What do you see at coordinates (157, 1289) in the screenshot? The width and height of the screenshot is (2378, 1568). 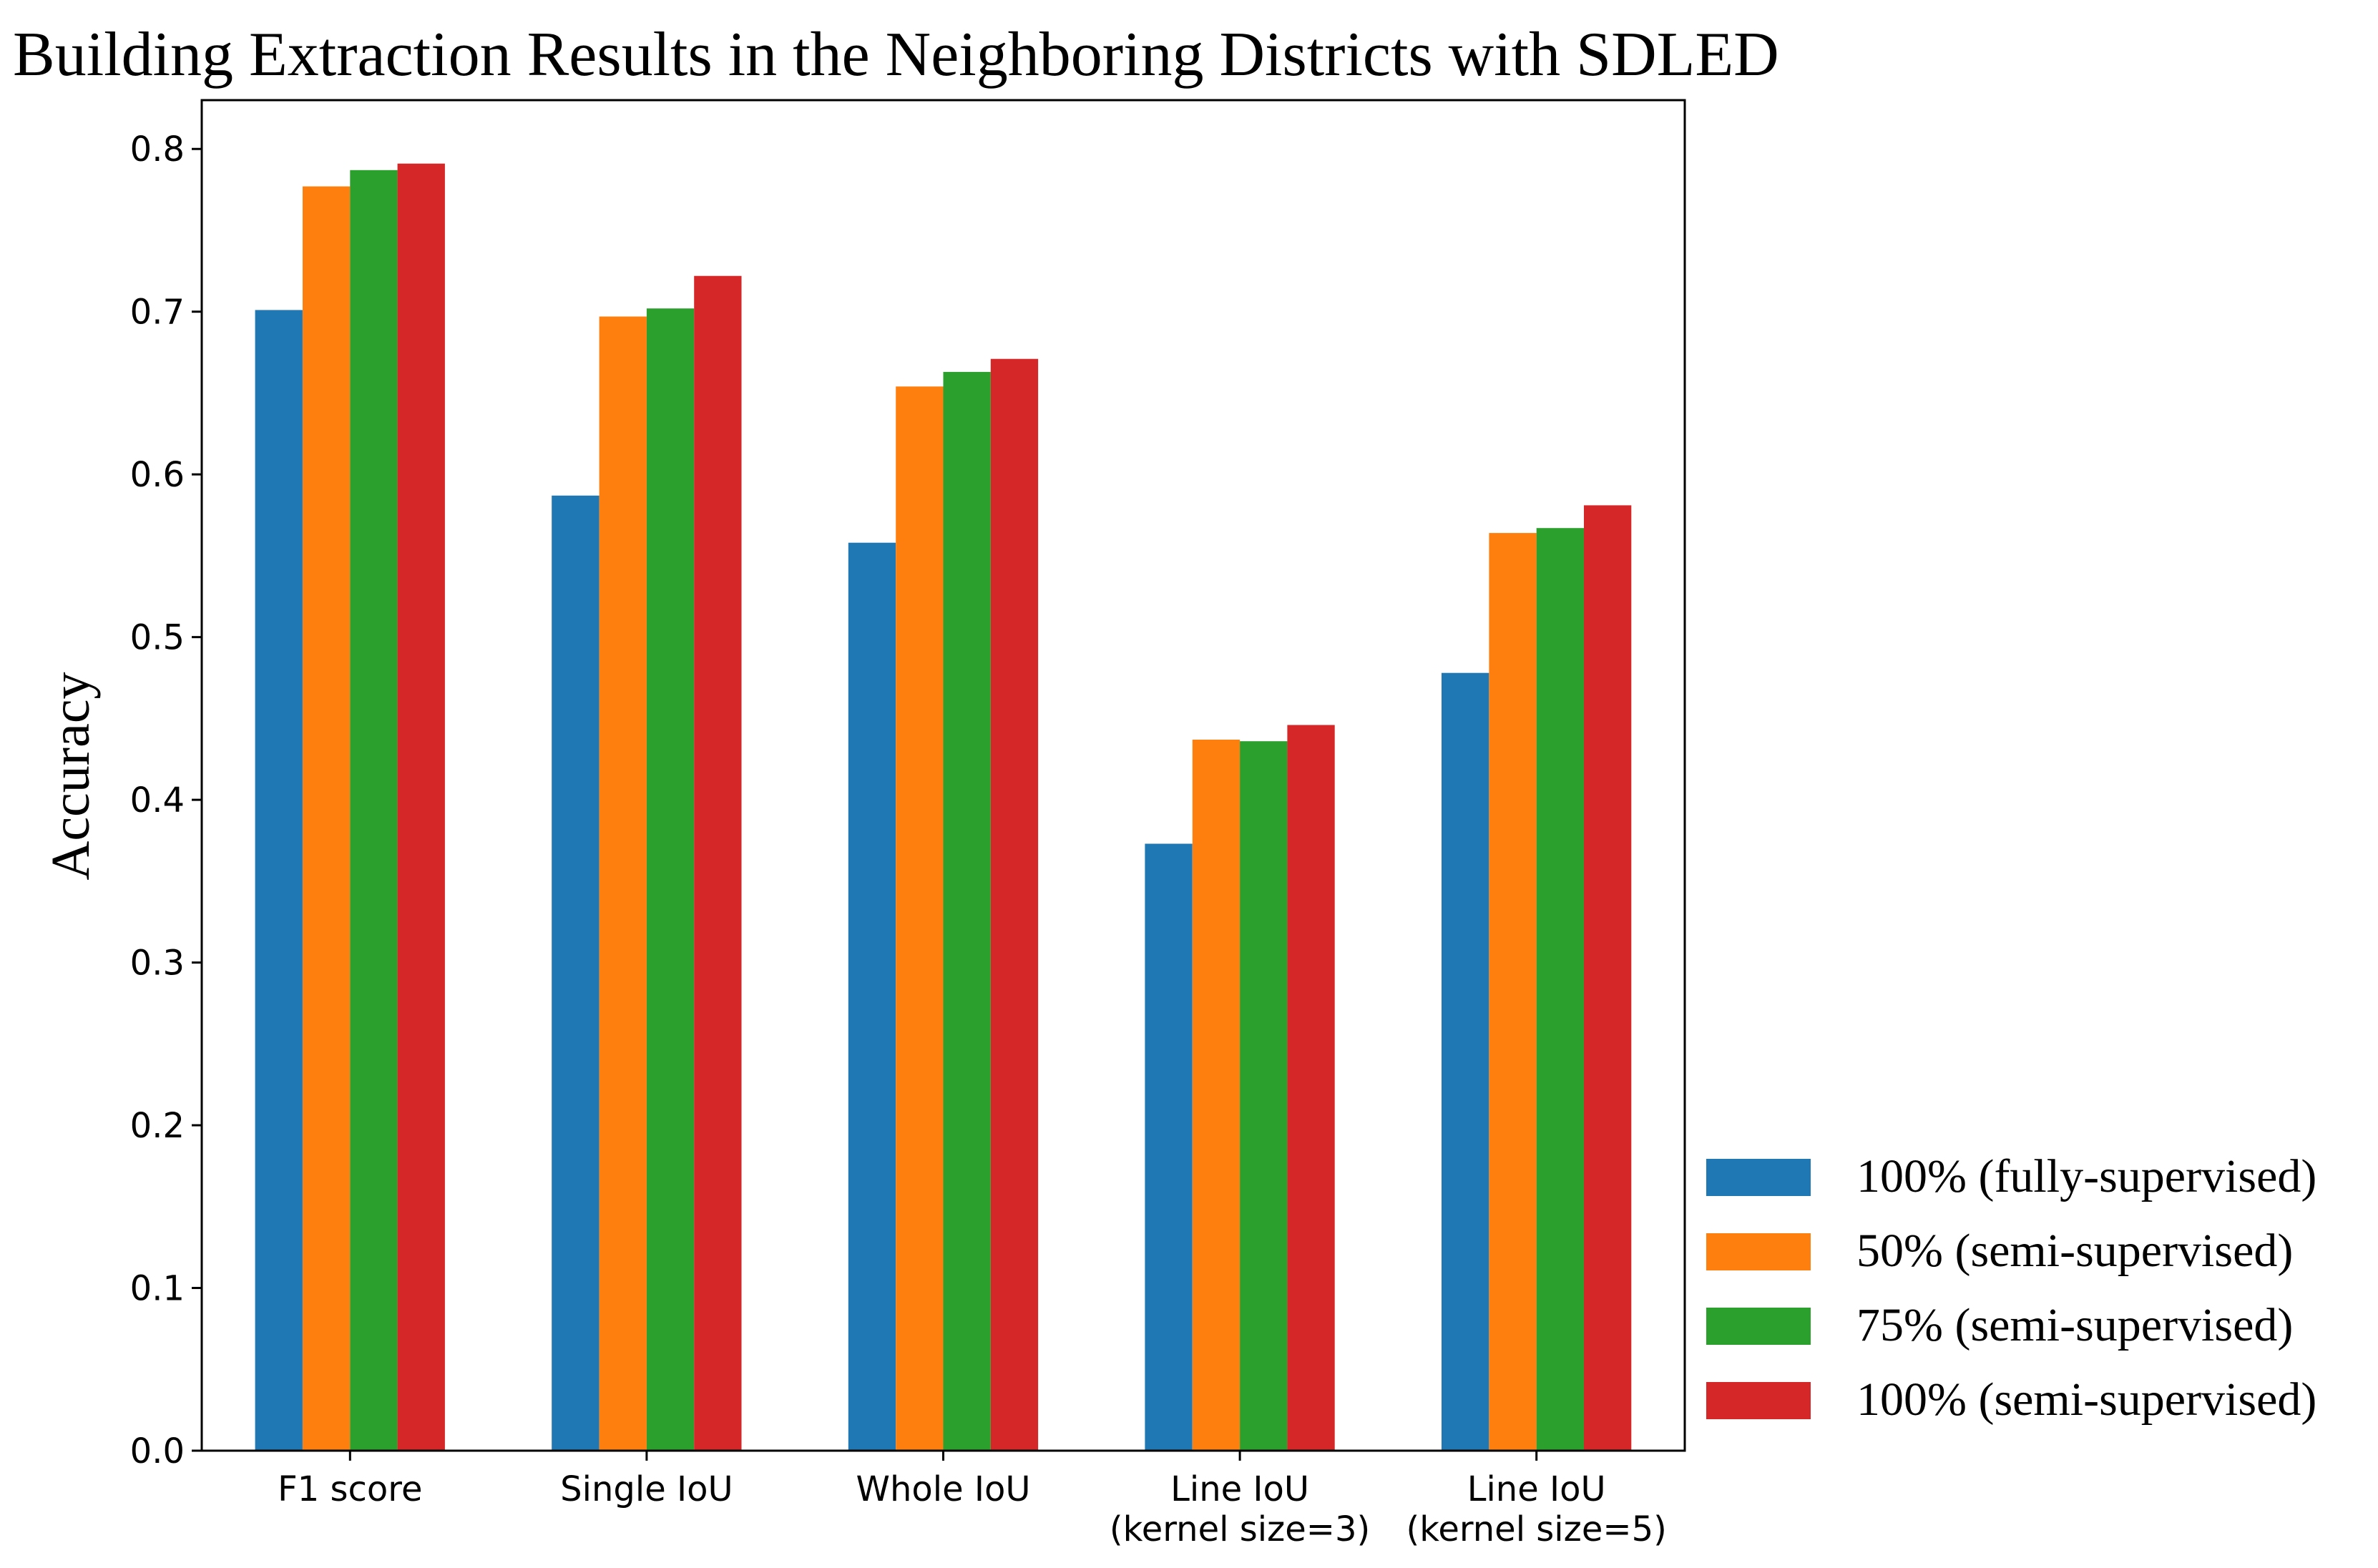 I see `y-tick-label: 0.1` at bounding box center [157, 1289].